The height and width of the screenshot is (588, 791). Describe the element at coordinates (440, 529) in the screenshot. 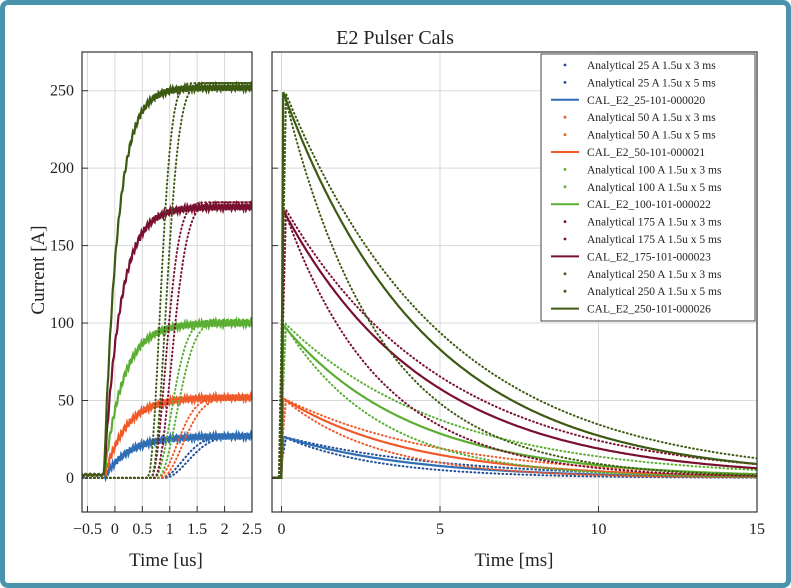

I see `x-tick-label: 5` at that location.